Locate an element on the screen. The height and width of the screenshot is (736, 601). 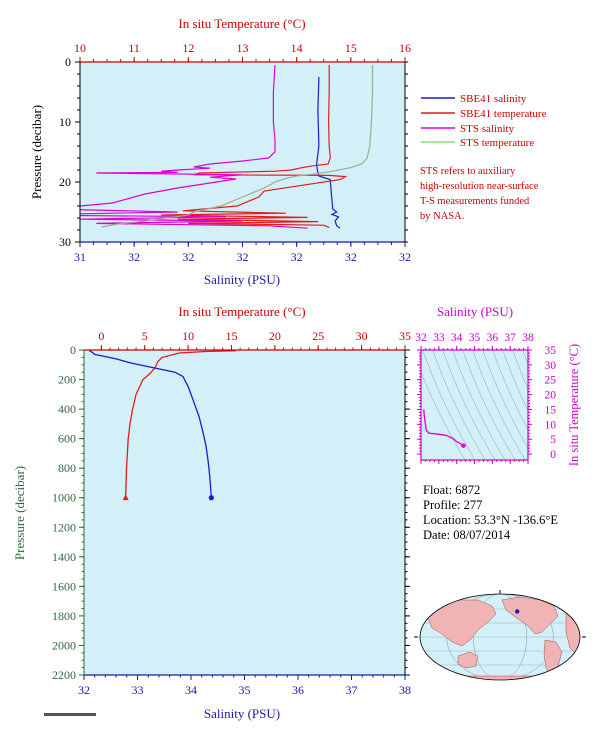
bottom-sal-tick-label: 34 is located at coordinates (191, 690).